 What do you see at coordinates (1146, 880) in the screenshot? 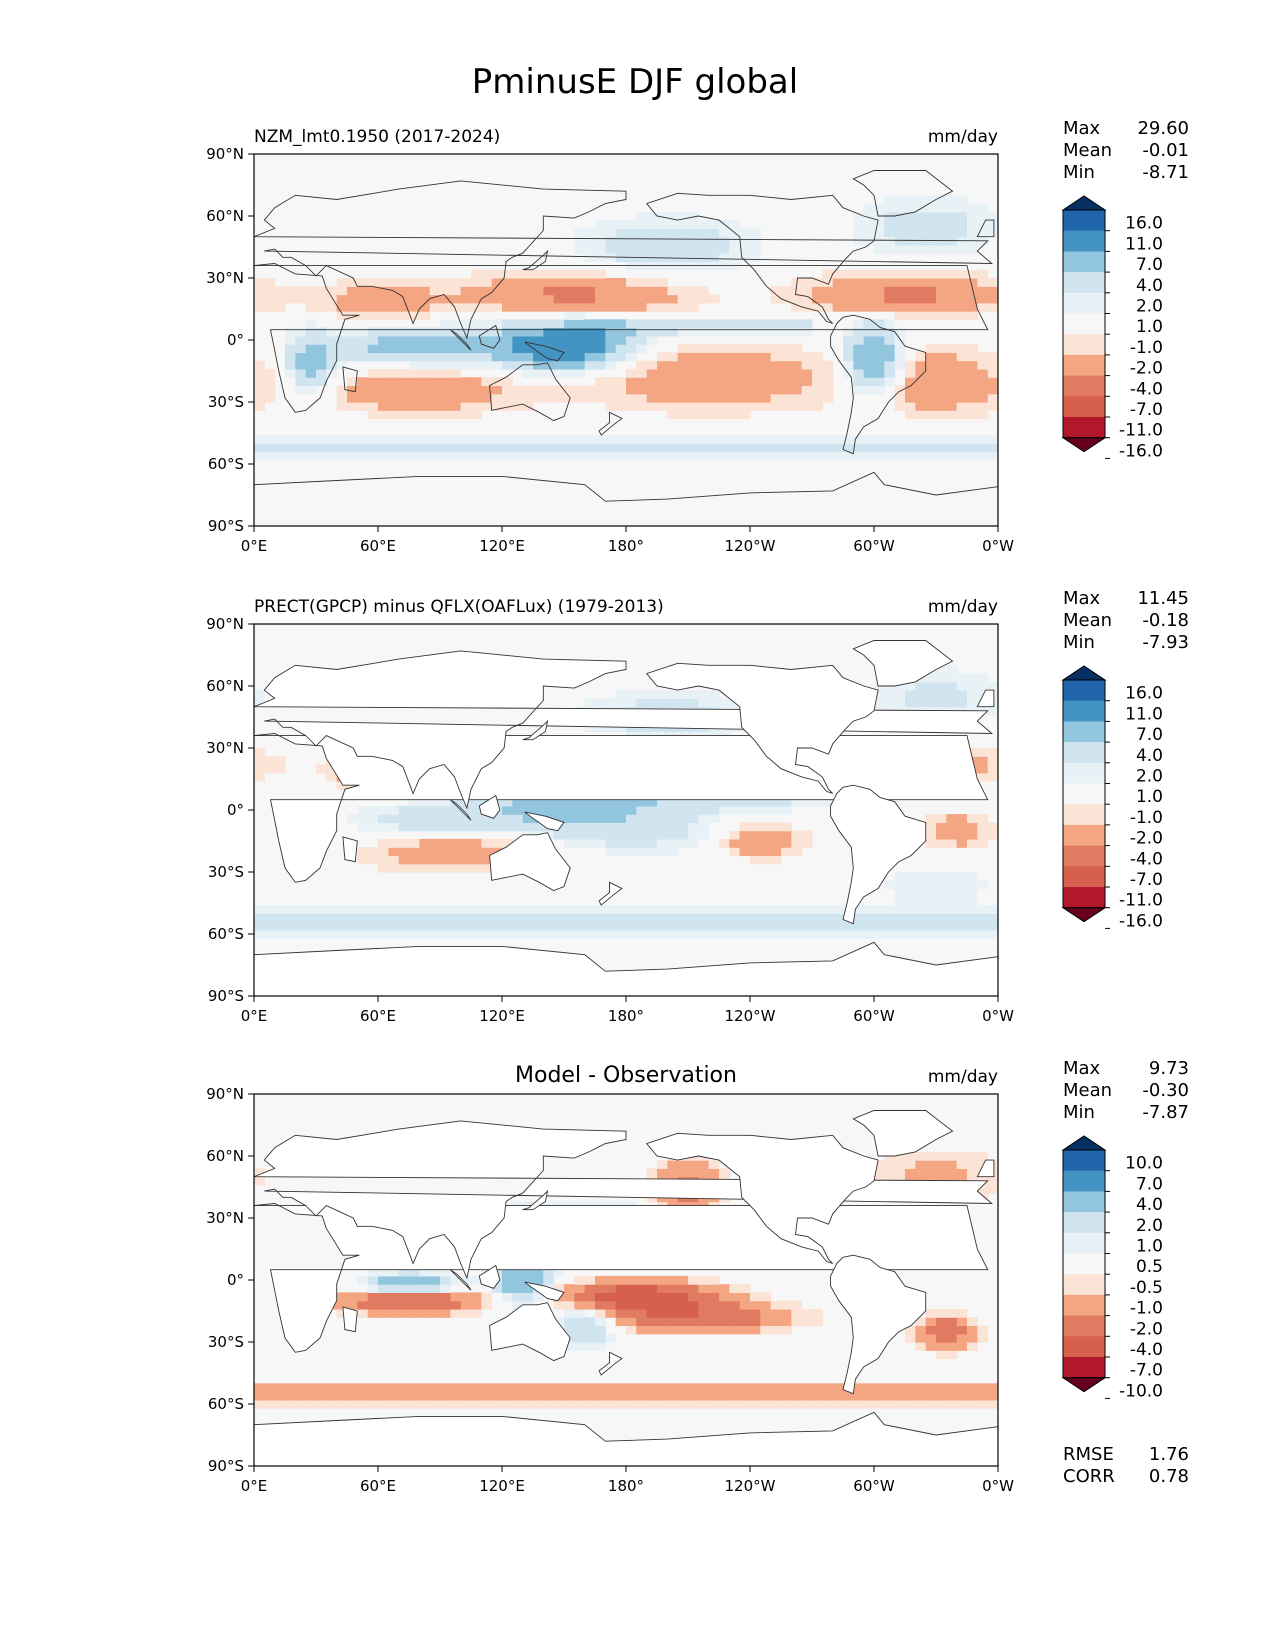
I see `colorbar-label: -7.0` at bounding box center [1146, 880].